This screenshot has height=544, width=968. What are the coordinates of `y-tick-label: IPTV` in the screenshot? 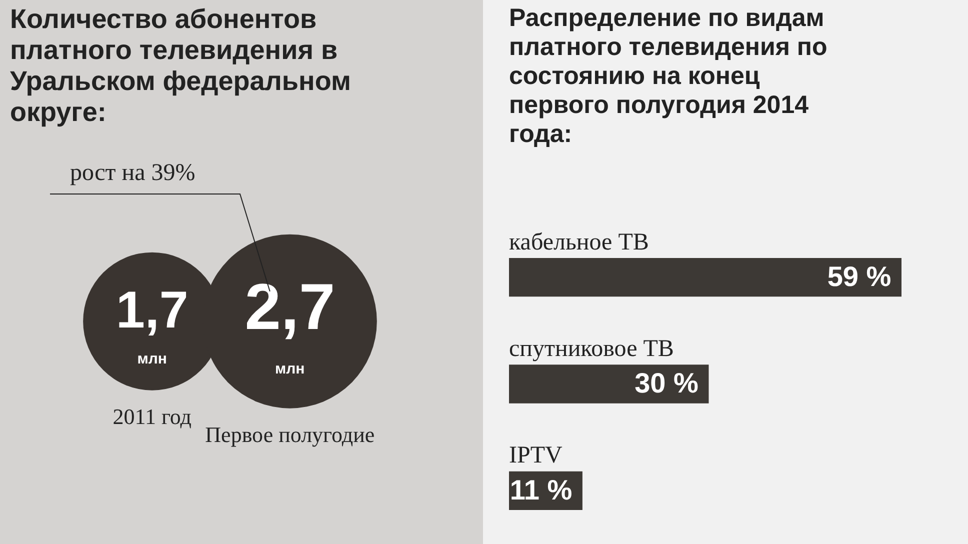 It's located at (536, 455).